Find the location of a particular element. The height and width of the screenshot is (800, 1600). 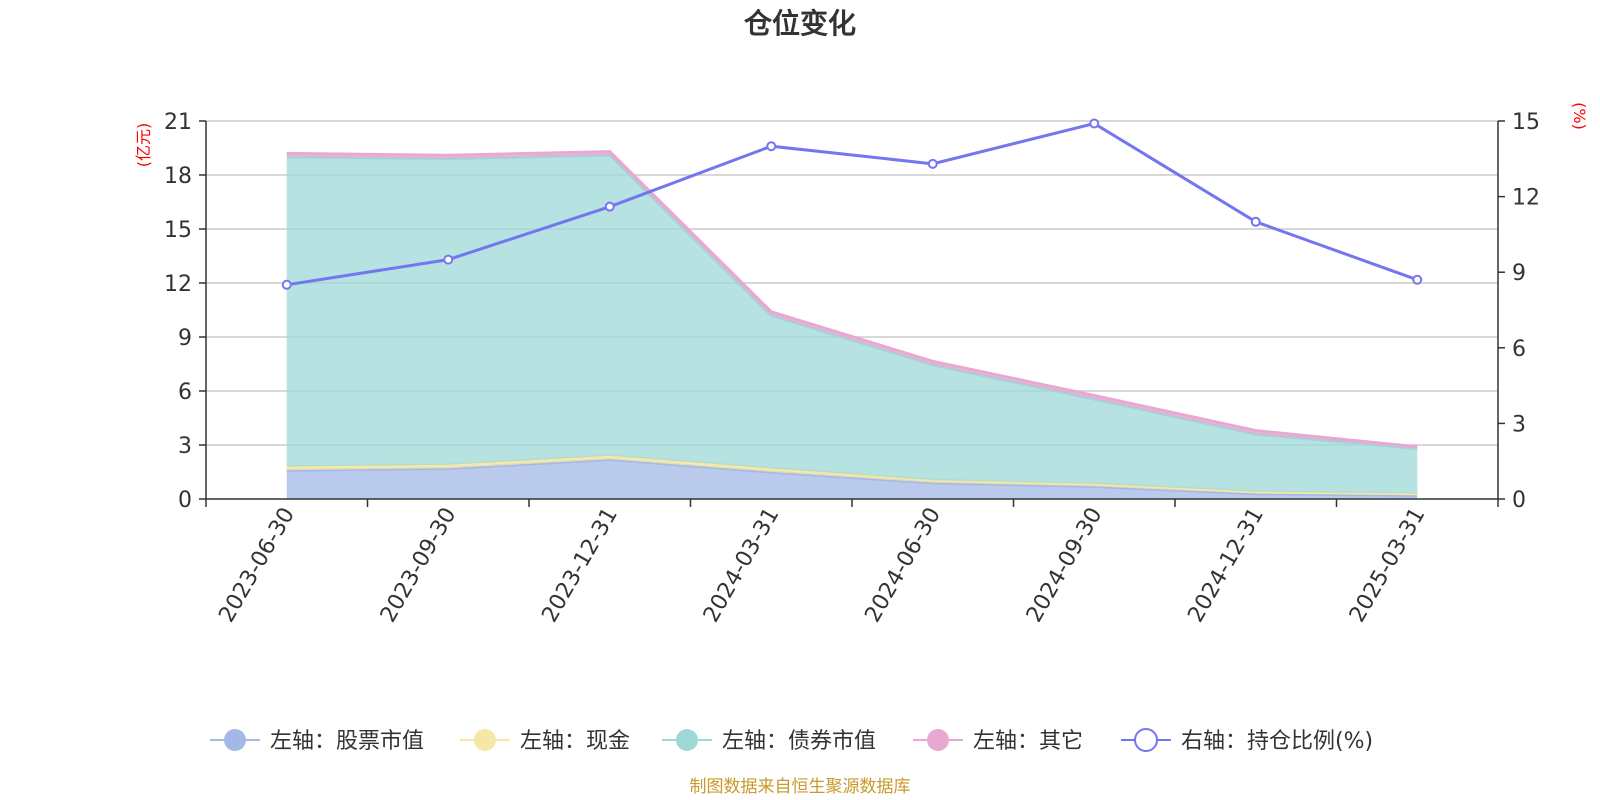

legend-label: 左轴：现金 is located at coordinates (575, 741).